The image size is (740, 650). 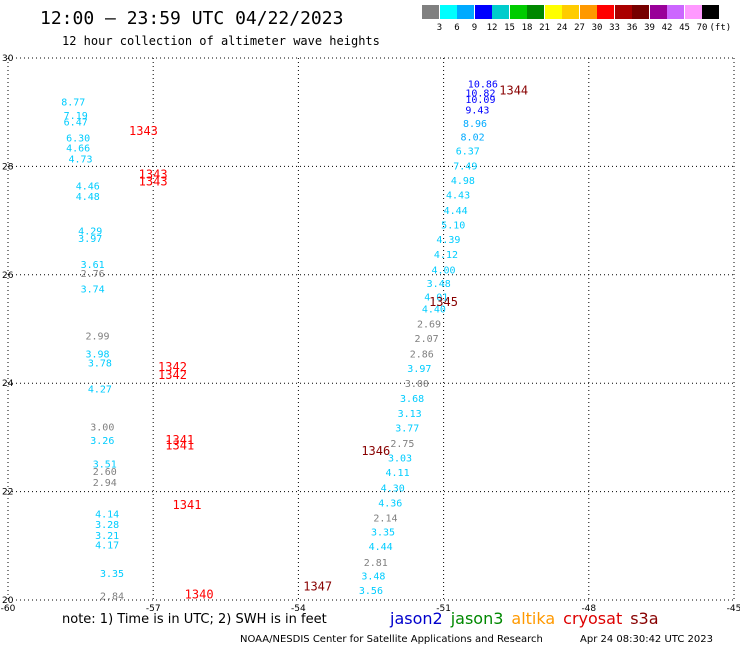 What do you see at coordinates (733, 609) in the screenshot?
I see `x-tick-label: -45` at bounding box center [733, 609].